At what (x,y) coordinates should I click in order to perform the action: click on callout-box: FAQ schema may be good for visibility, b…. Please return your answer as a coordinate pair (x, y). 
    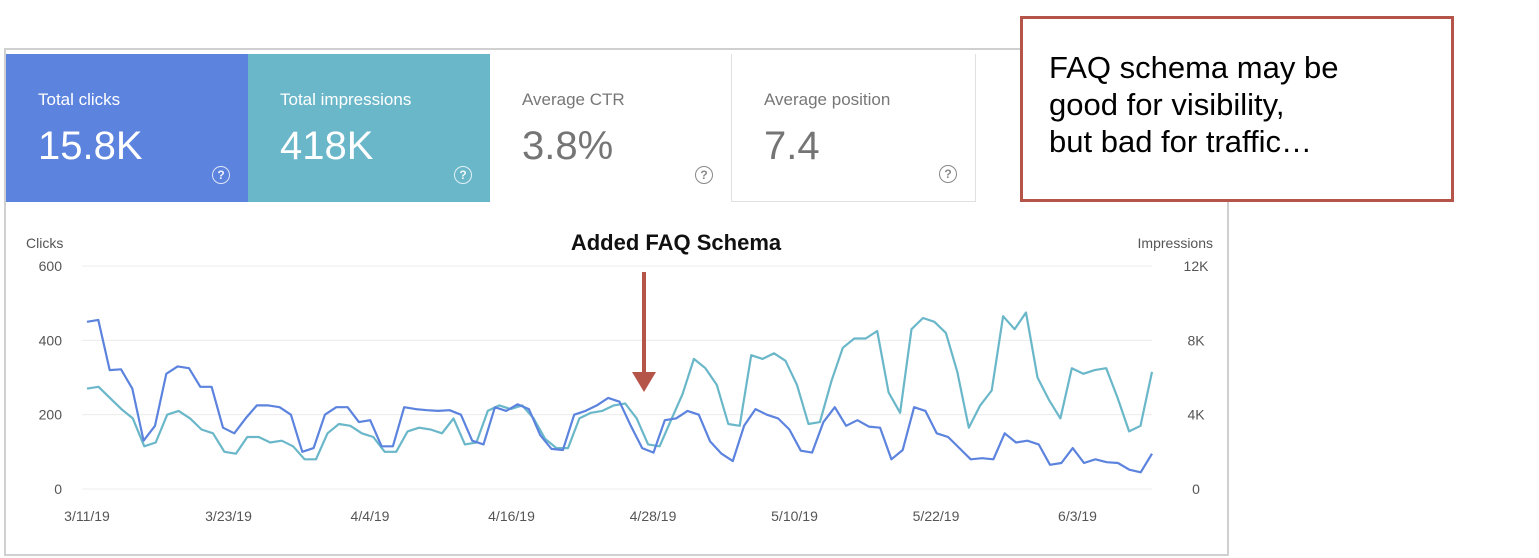
    Looking at the image, I should click on (1237, 109).